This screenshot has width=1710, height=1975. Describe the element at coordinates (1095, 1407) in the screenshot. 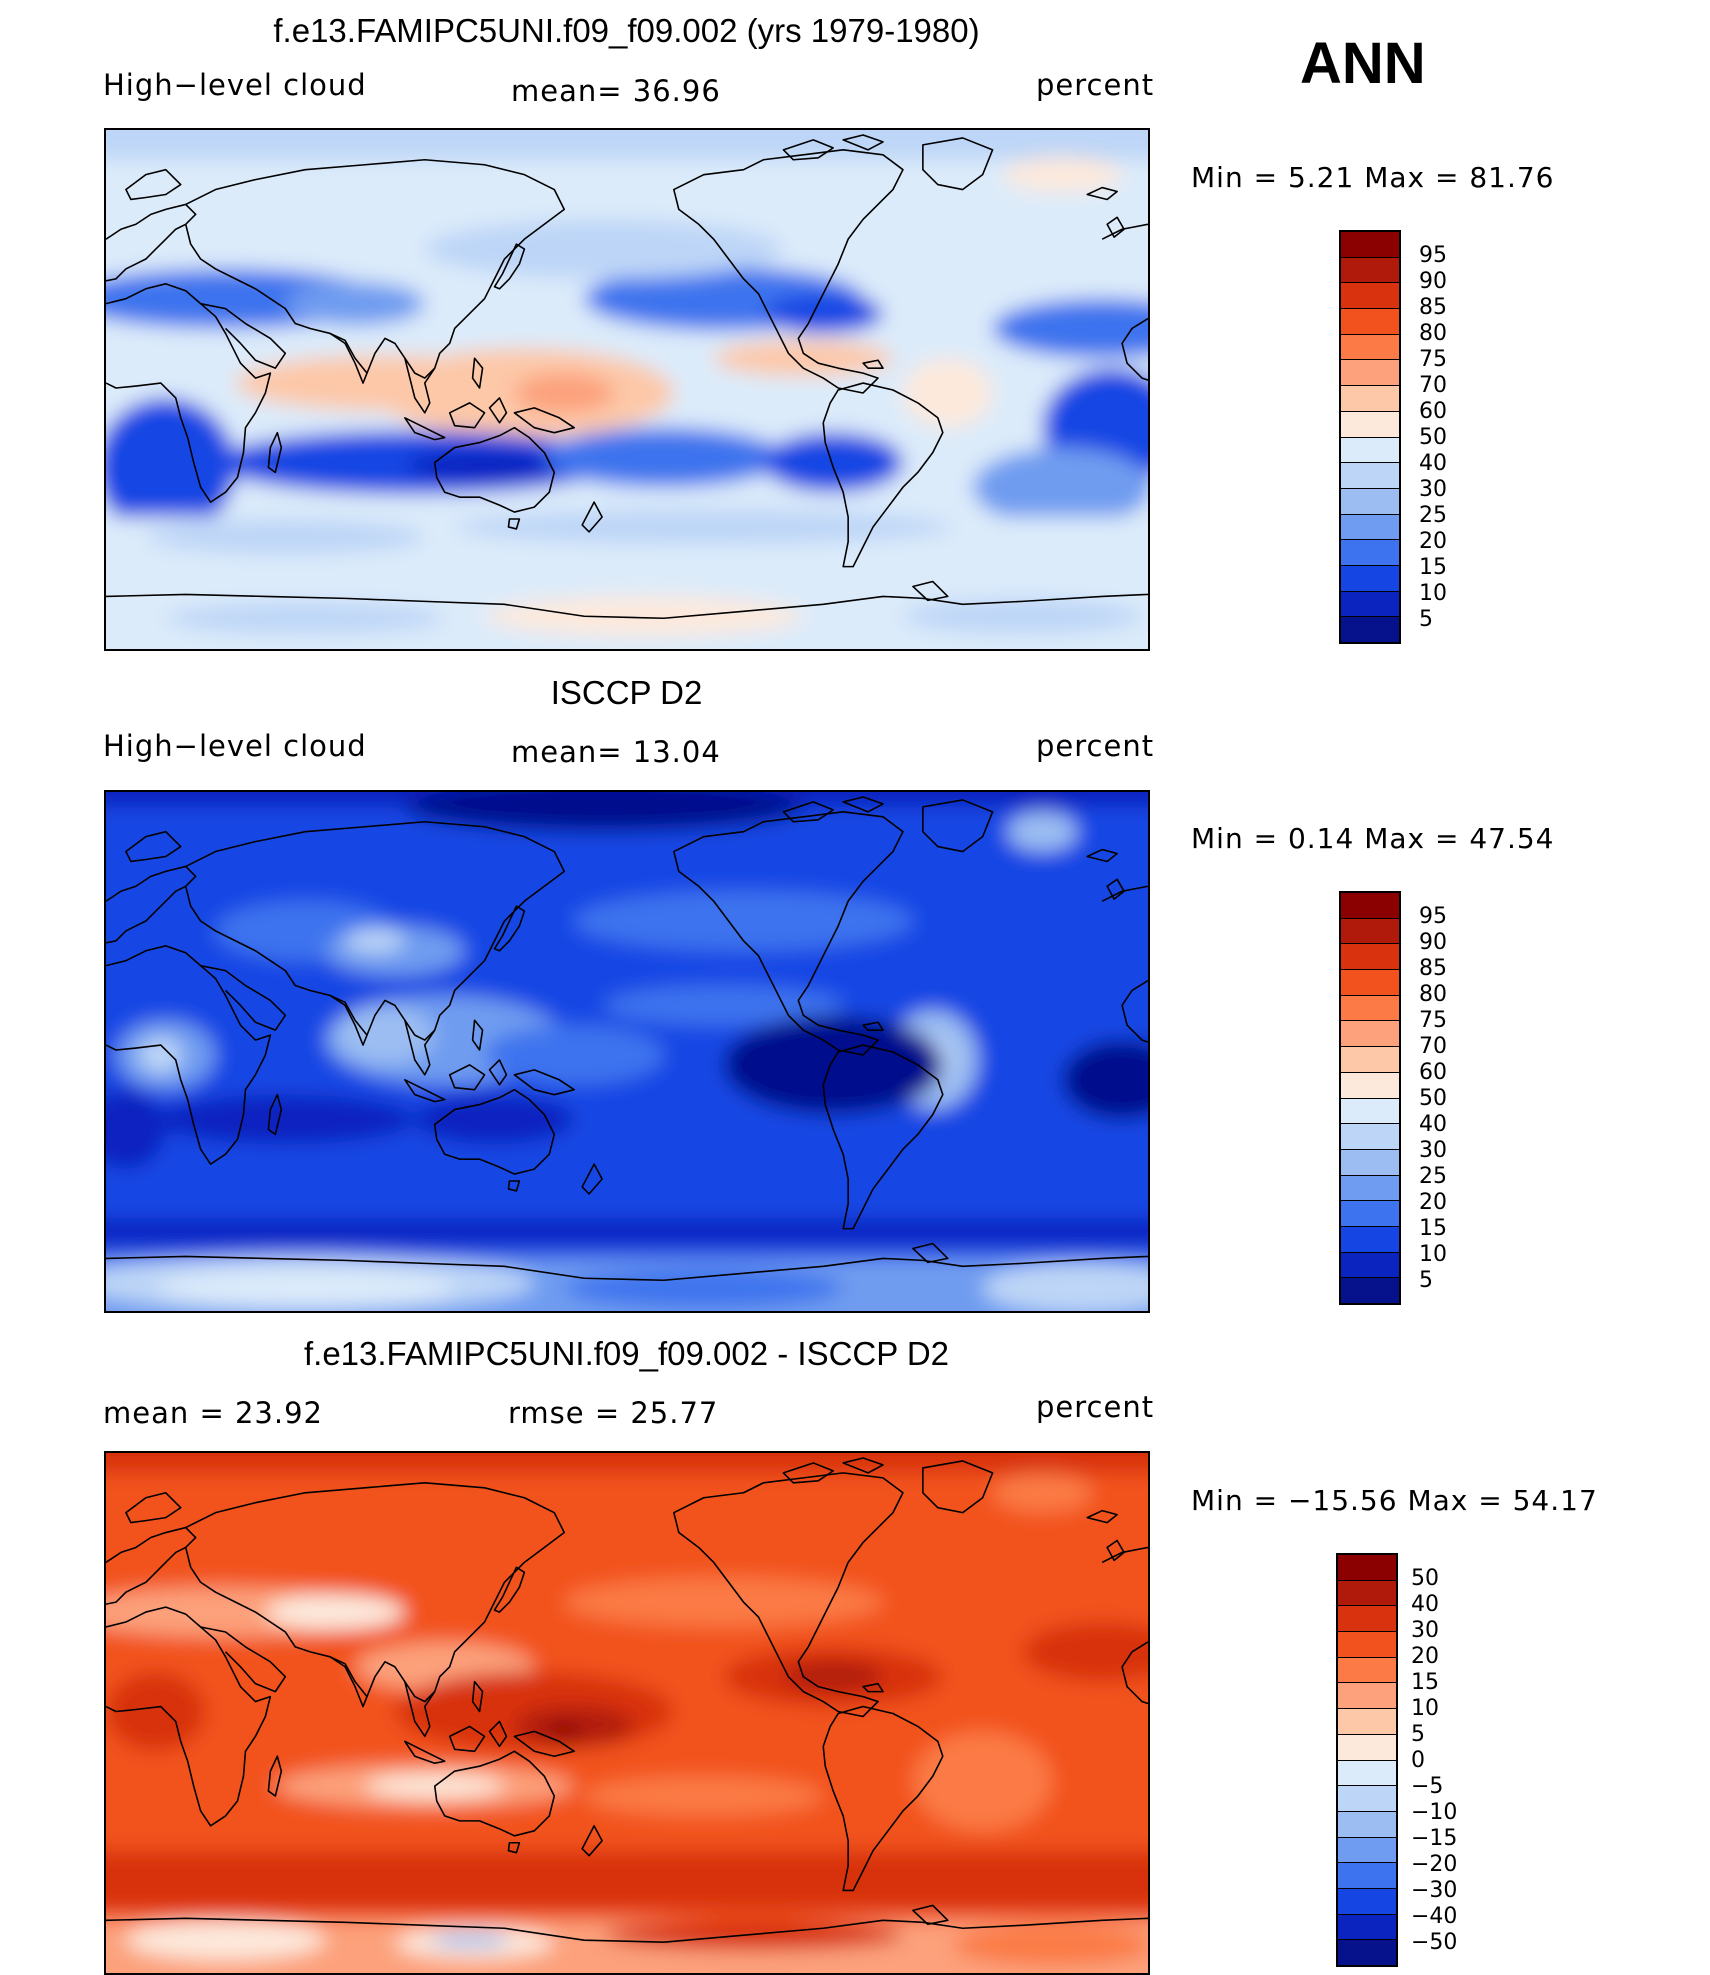

I see `panel3-units-label: percent` at that location.